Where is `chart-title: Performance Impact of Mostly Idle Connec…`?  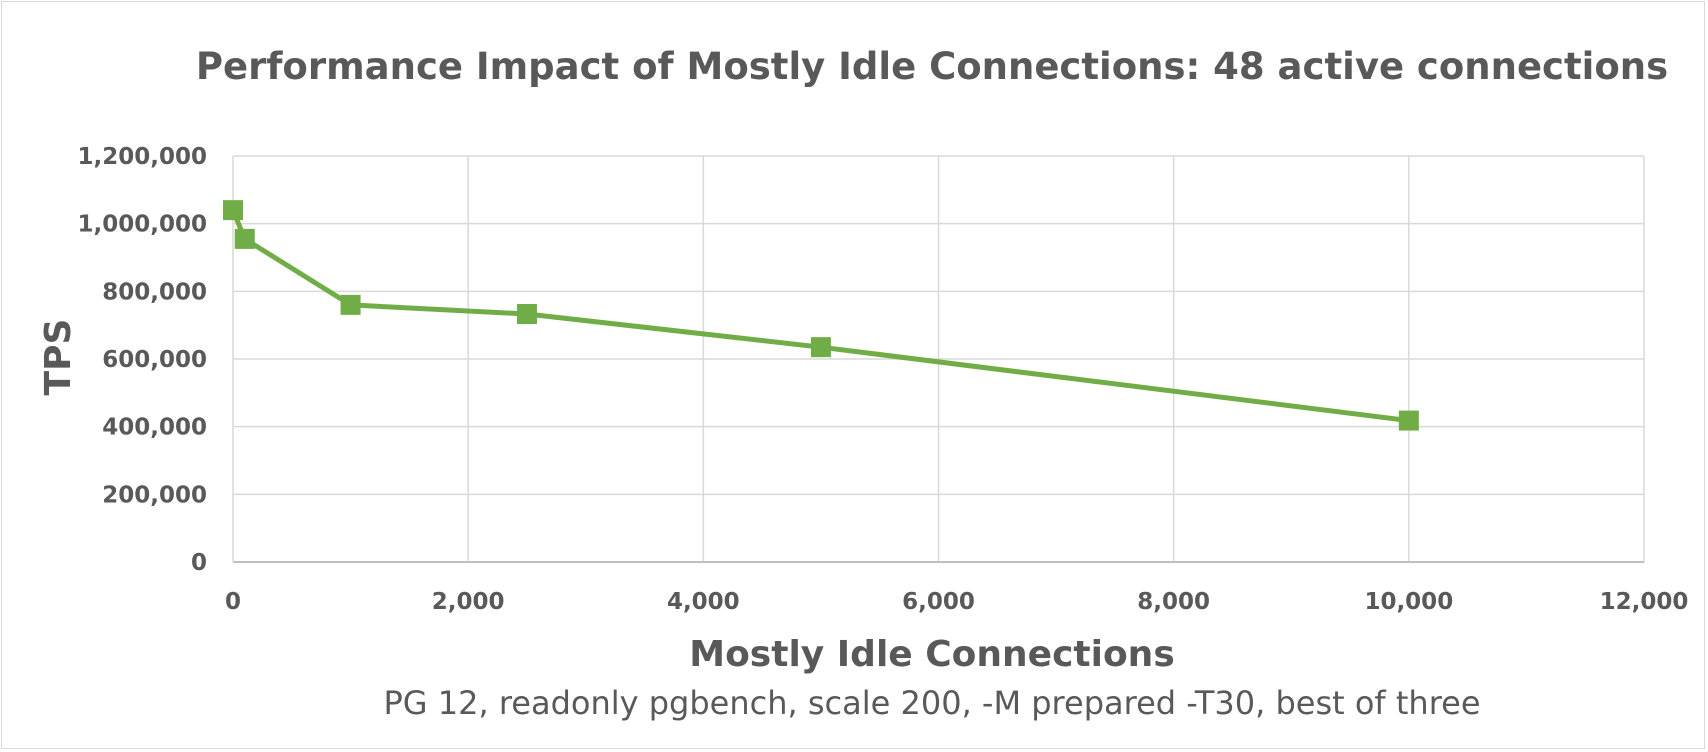 chart-title: Performance Impact of Mostly Idle Connec… is located at coordinates (932, 66).